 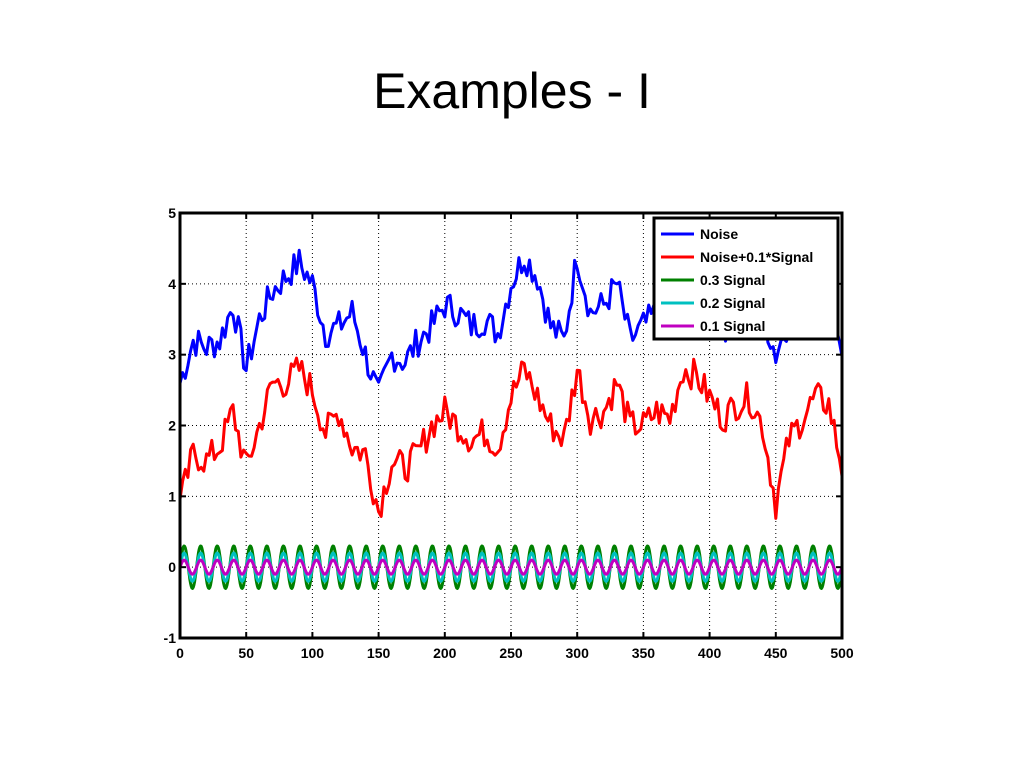 What do you see at coordinates (512, 91) in the screenshot?
I see `slide-title: Examples - I` at bounding box center [512, 91].